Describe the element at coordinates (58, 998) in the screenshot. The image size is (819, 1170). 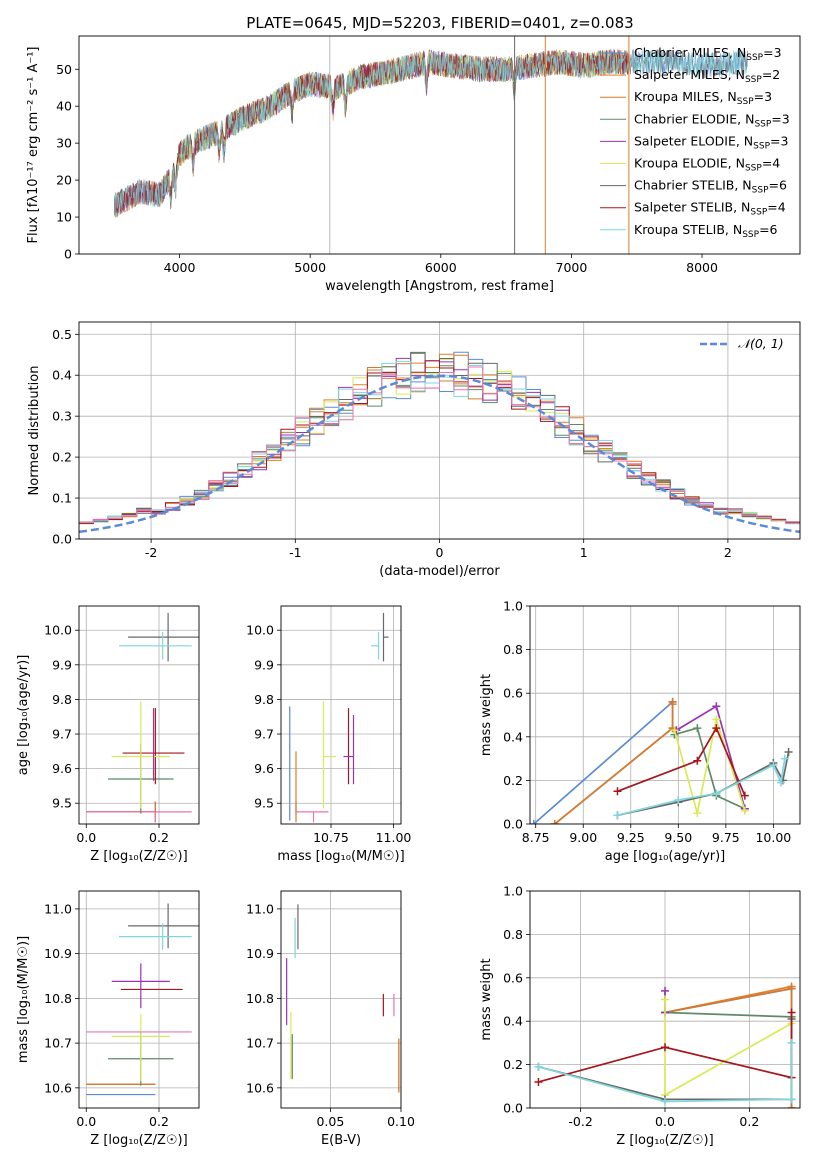
I see `mass_vs_Z-y-tick-label: 10.8` at that location.